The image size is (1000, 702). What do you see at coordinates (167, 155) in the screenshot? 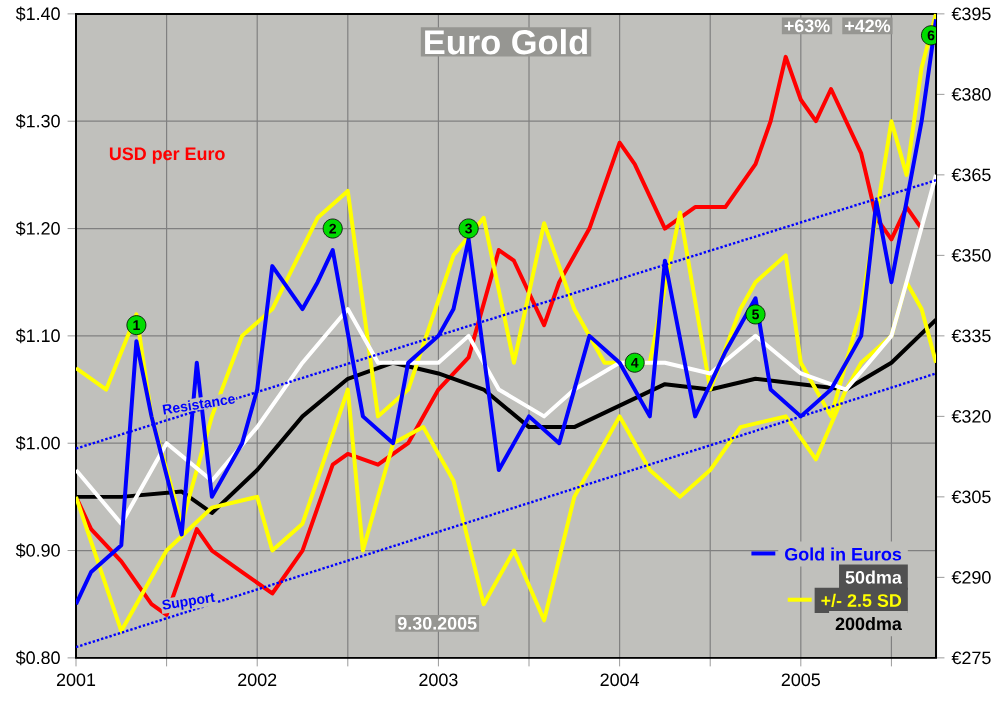
I see `text: USD per Euro` at bounding box center [167, 155].